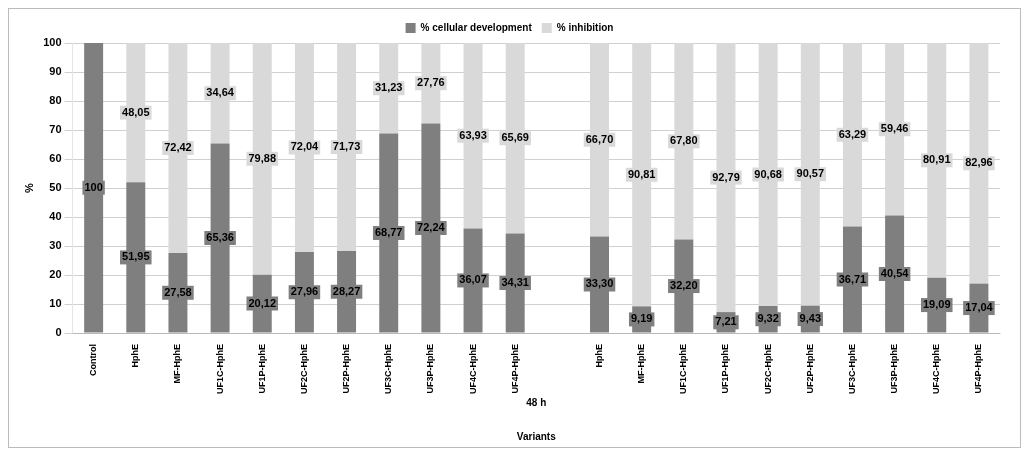 The image size is (1029, 456). What do you see at coordinates (304, 291) in the screenshot?
I see `data-label: 27,96` at bounding box center [304, 291].